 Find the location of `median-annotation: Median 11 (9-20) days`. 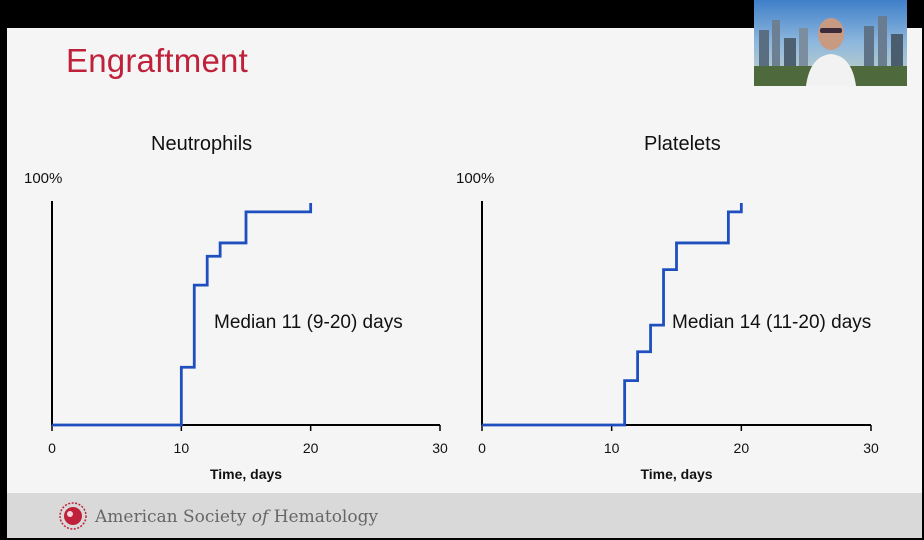

median-annotation: Median 11 (9-20) days is located at coordinates (308, 322).